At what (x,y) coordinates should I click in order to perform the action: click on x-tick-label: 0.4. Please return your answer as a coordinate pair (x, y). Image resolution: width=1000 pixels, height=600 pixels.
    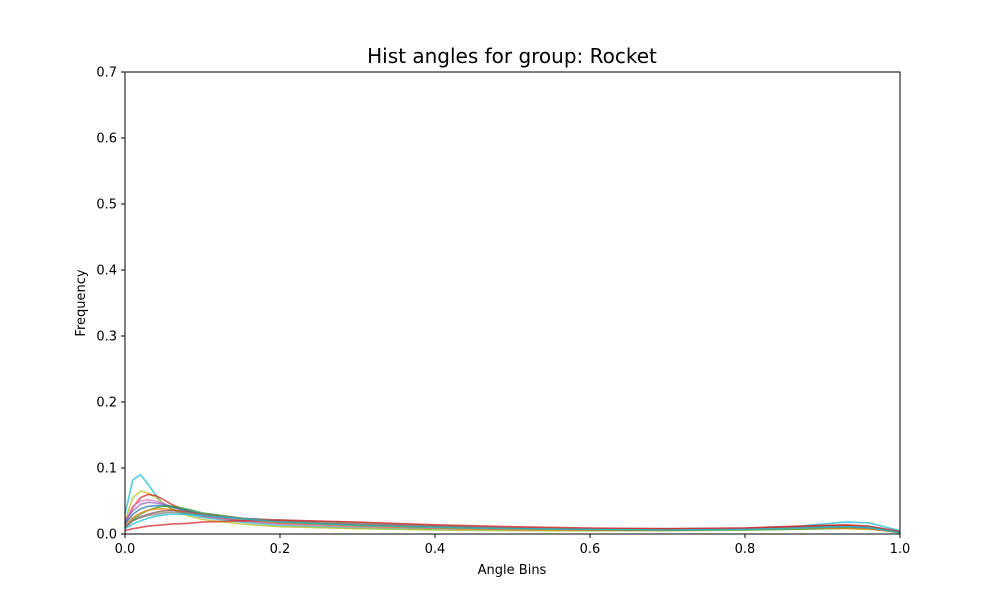
    Looking at the image, I should click on (435, 549).